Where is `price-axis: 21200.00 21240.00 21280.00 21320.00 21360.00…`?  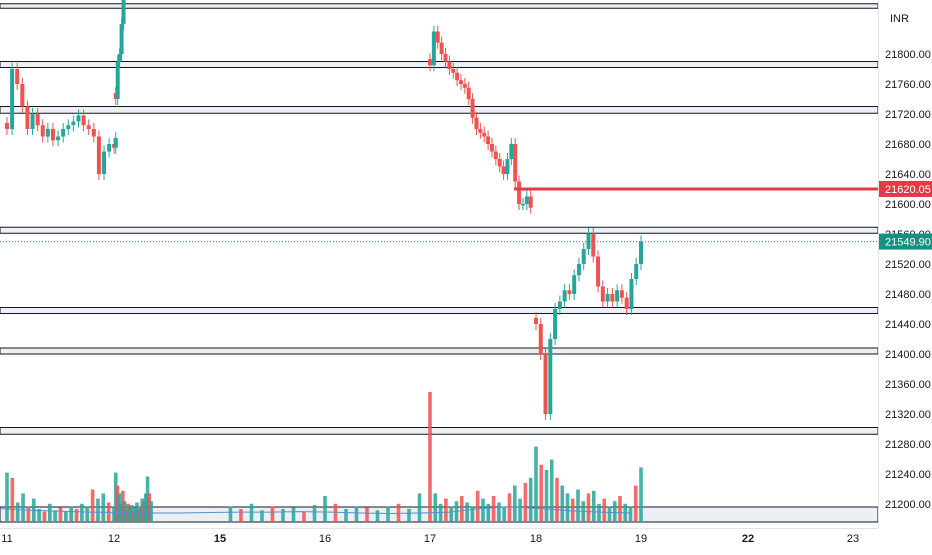 price-axis: 21200.00 21240.00 21280.00 21320.00 21360.00… is located at coordinates (905, 280).